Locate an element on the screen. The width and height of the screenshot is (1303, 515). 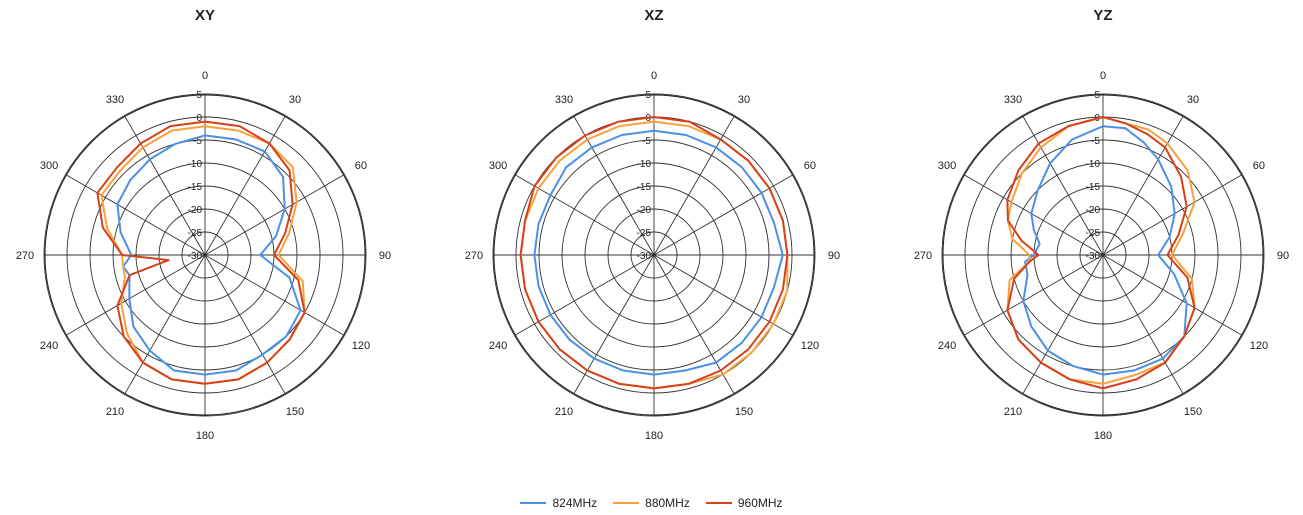
legend-item: 824MHz is located at coordinates (558, 503).